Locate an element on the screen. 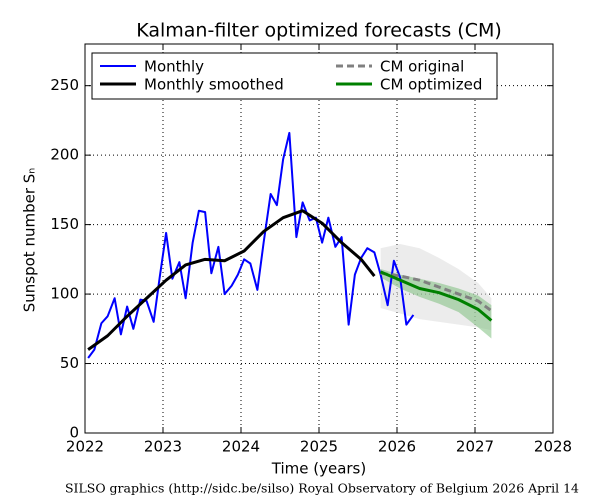 The width and height of the screenshot is (600, 500). x-tick-label: 2024 is located at coordinates (241, 447).